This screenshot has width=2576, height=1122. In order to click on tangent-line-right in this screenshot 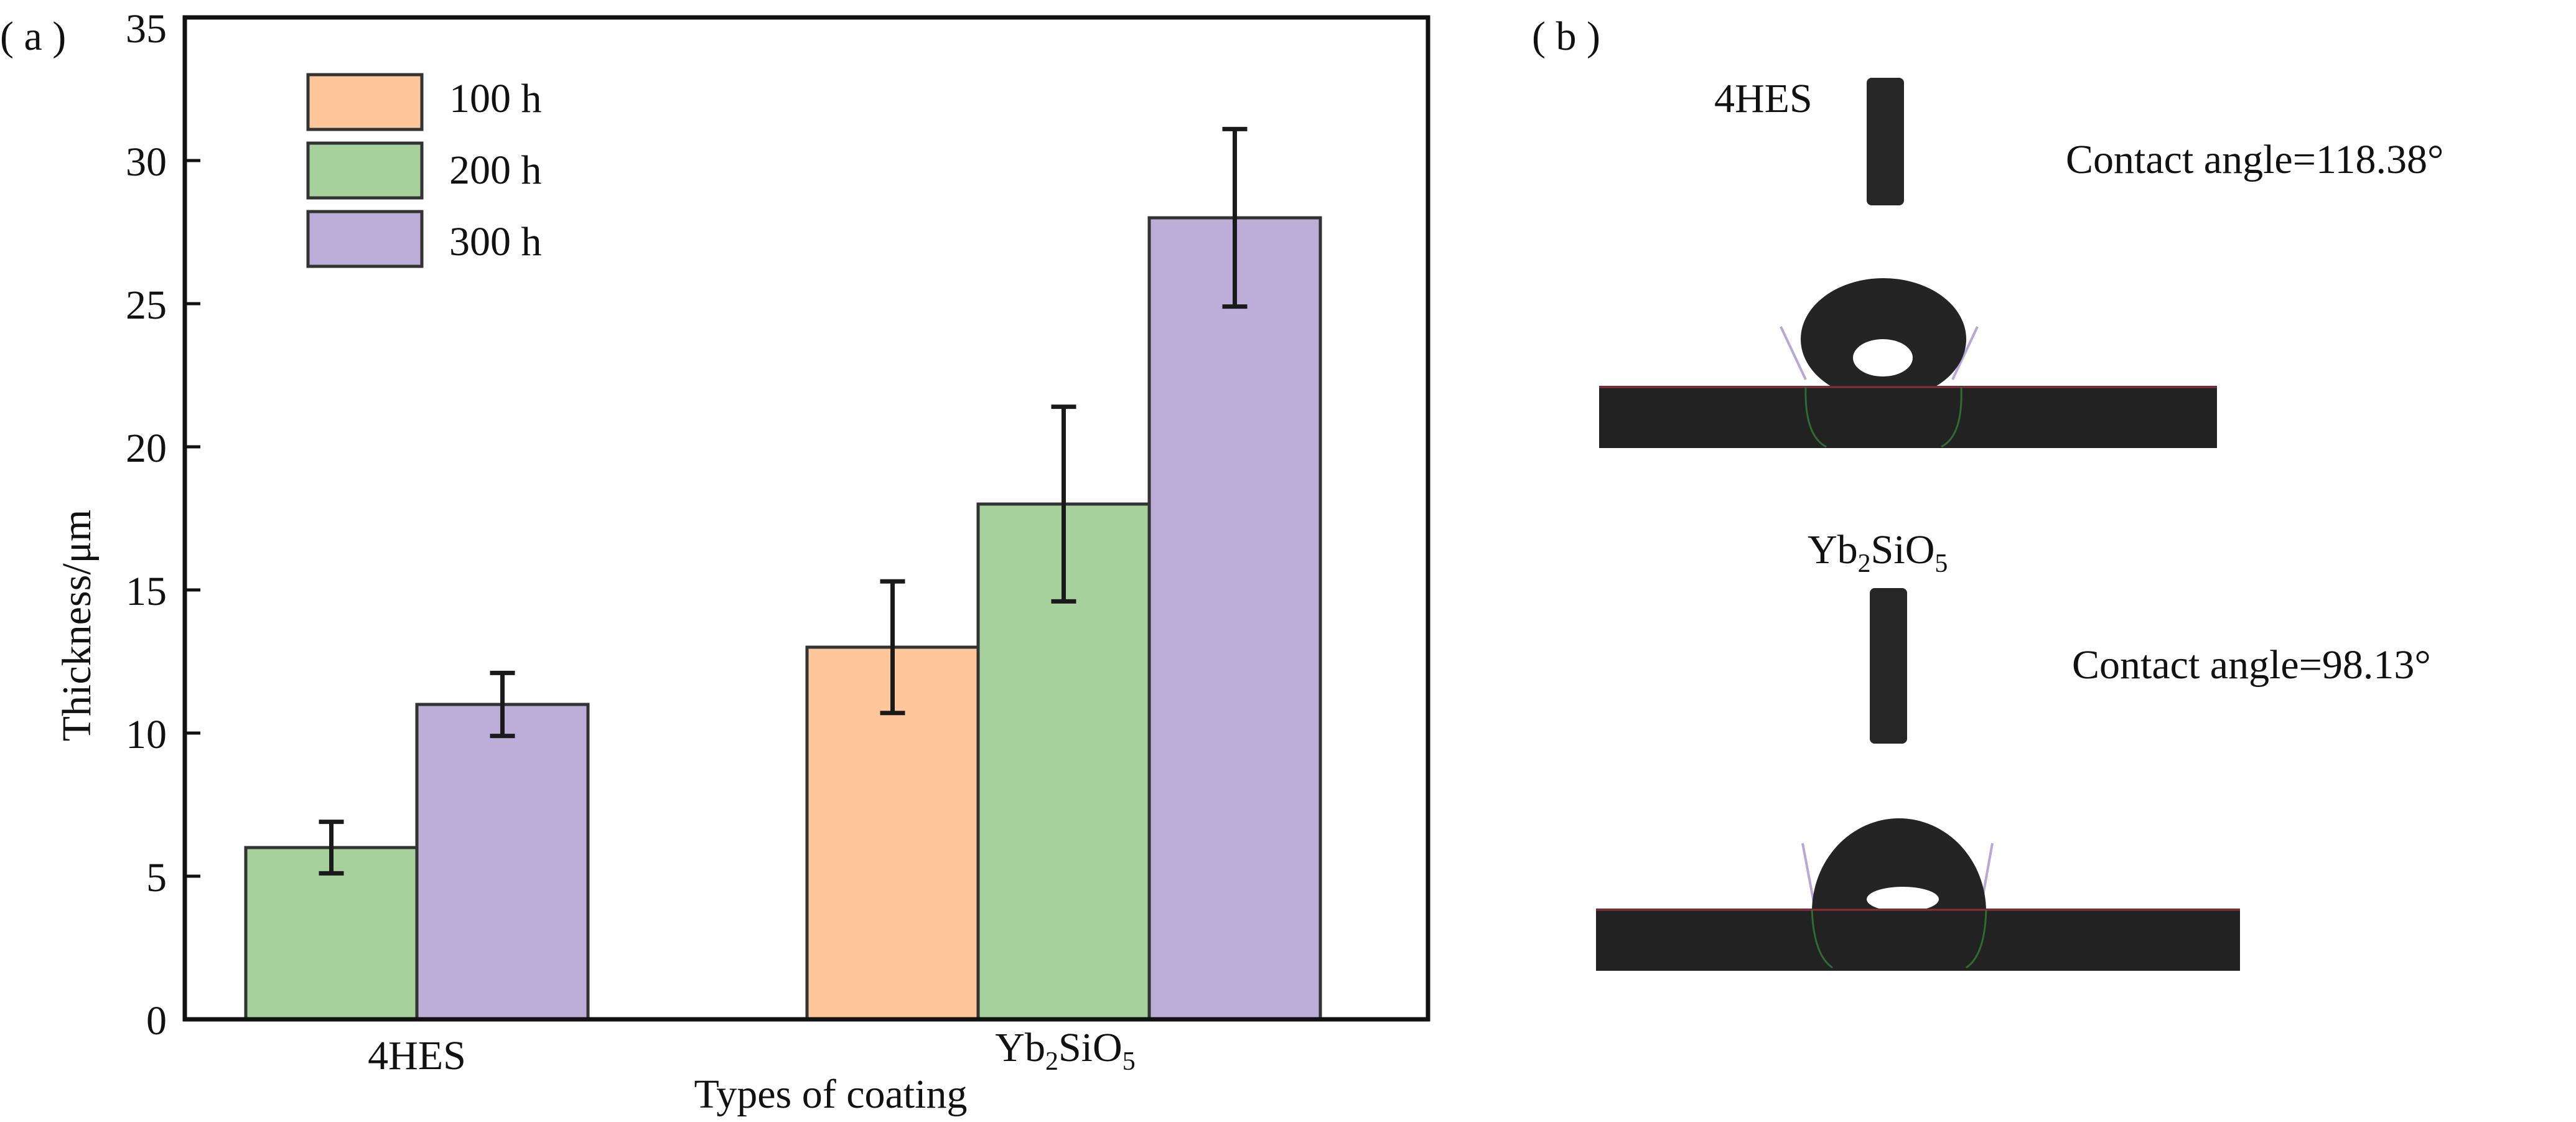, I will do `click(1965, 353)`.